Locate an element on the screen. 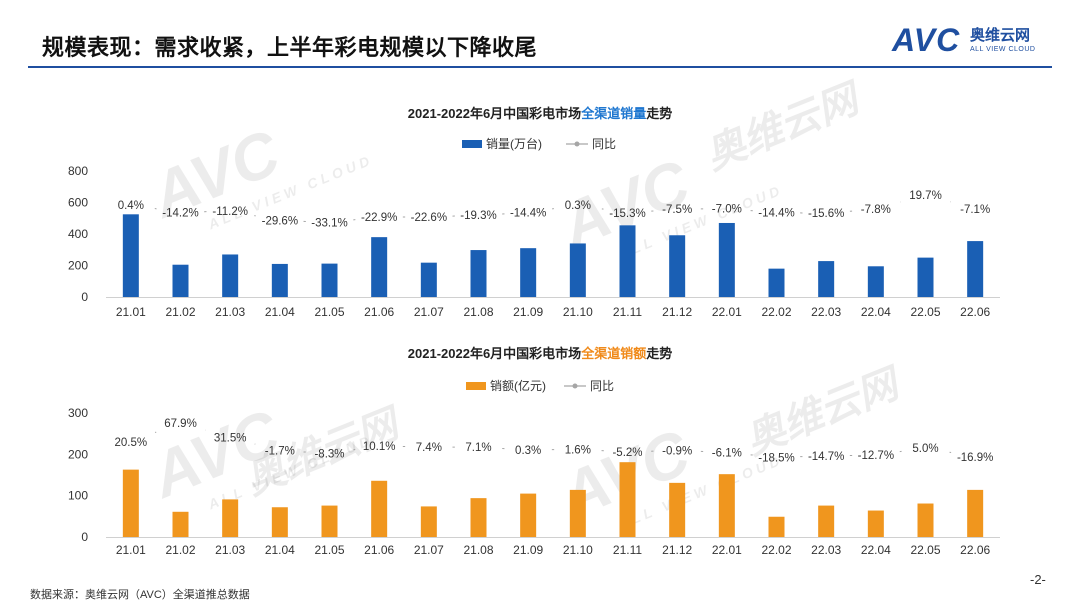  legend-bar-swatch is located at coordinates (472, 144).